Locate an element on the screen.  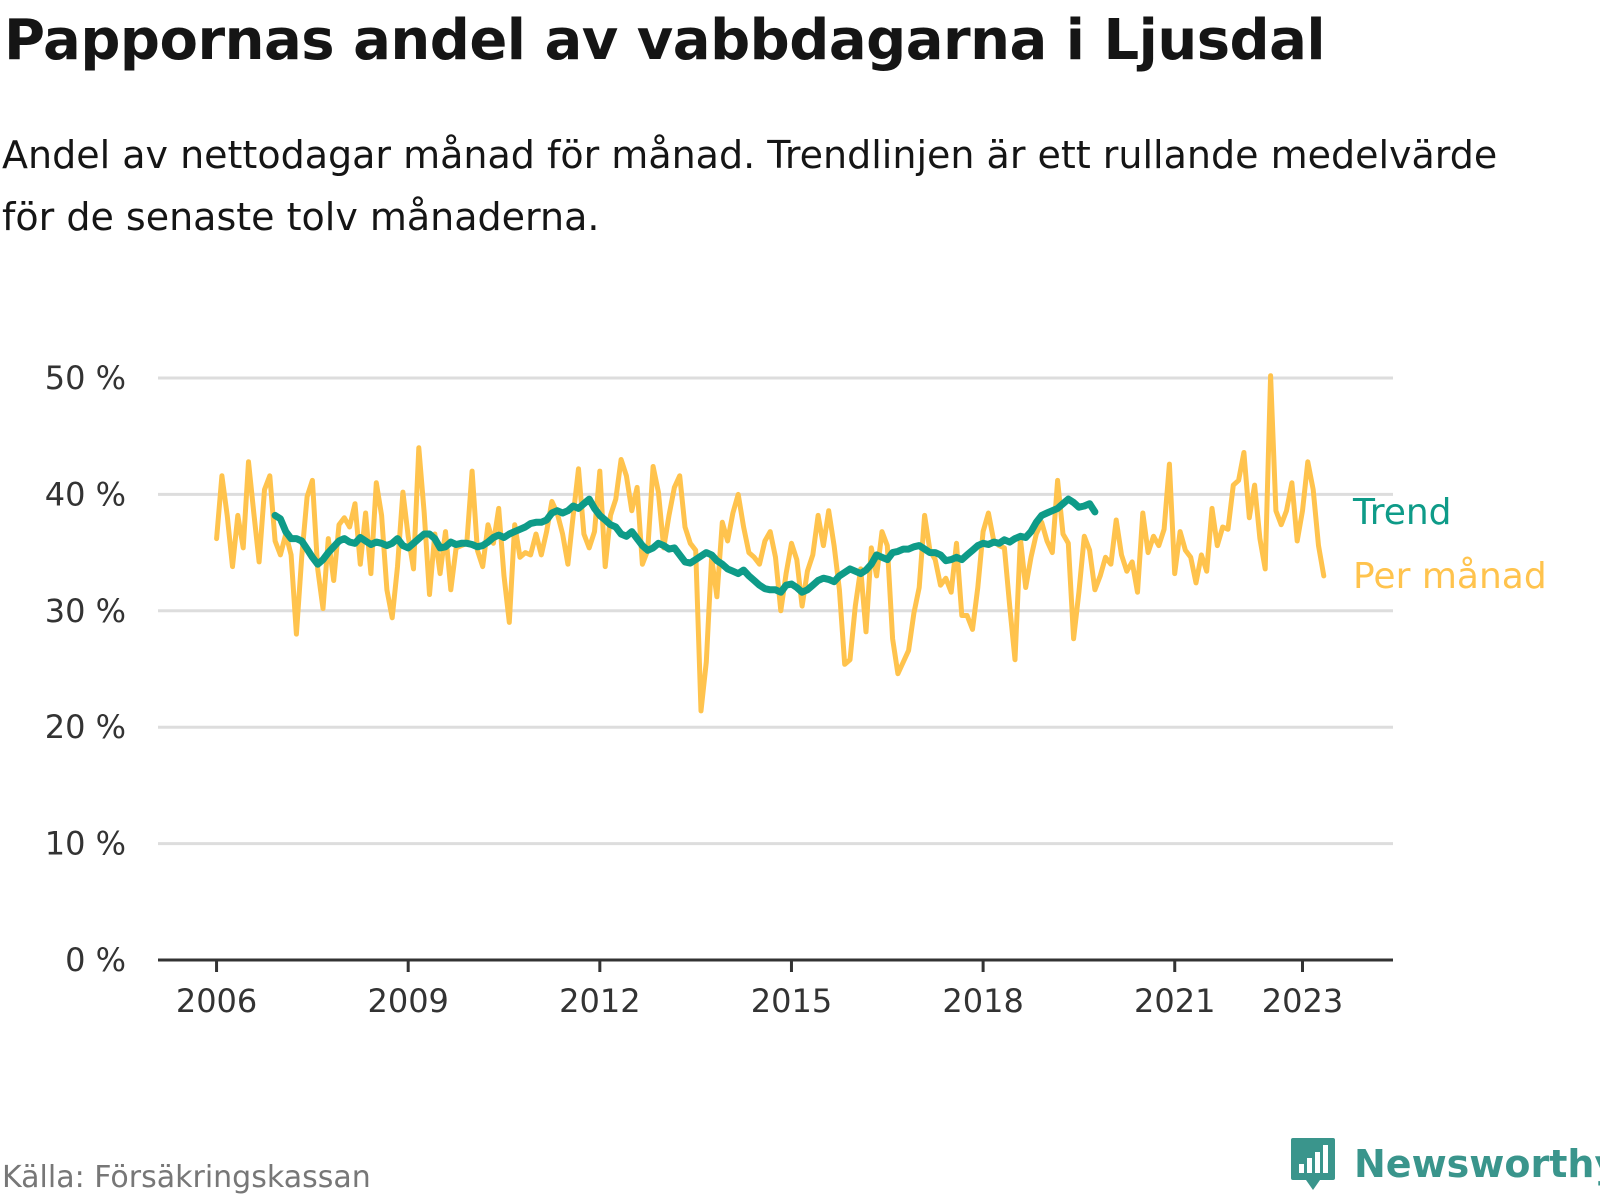
y-tick-label: 50 % is located at coordinates (85, 378).